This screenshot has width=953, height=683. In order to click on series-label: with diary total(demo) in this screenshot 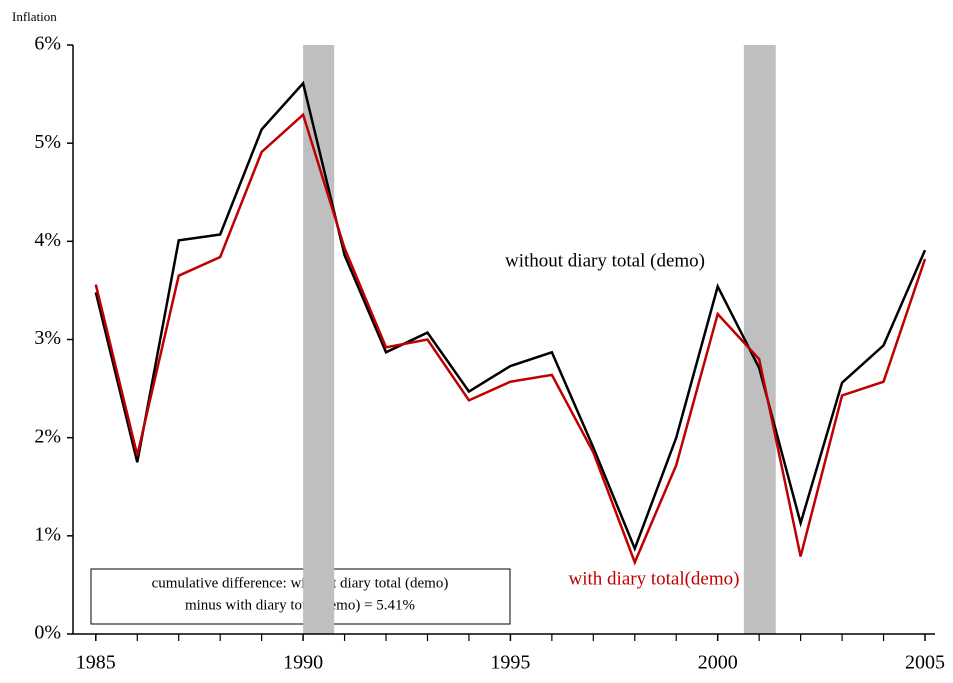, I will do `click(654, 578)`.